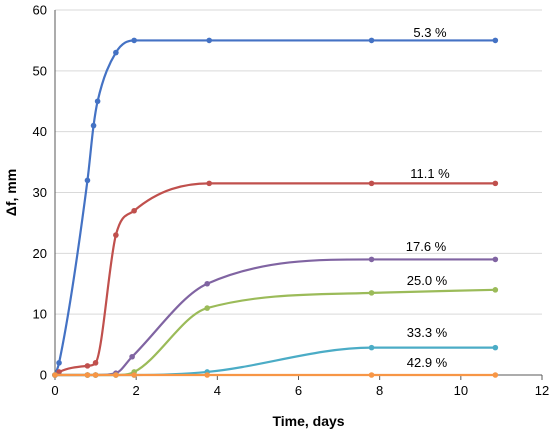 The width and height of the screenshot is (550, 434). What do you see at coordinates (54, 390) in the screenshot?
I see `x-tick-label: 0` at bounding box center [54, 390].